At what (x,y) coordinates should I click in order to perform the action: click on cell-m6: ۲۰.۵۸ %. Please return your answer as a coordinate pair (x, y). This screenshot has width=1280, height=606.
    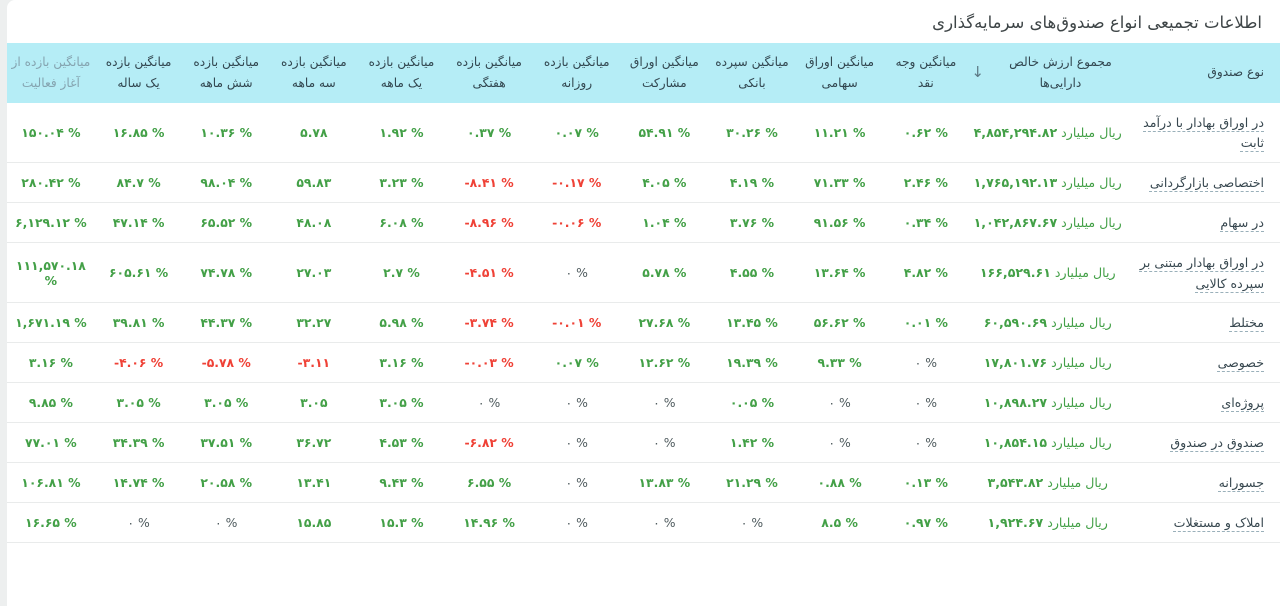
    Looking at the image, I should click on (226, 483).